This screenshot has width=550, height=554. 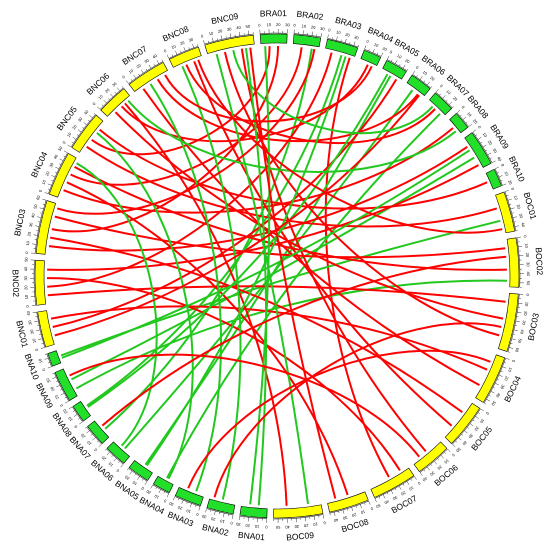 What do you see at coordinates (273, 39) in the screenshot?
I see `chromosome-bra01` at bounding box center [273, 39].